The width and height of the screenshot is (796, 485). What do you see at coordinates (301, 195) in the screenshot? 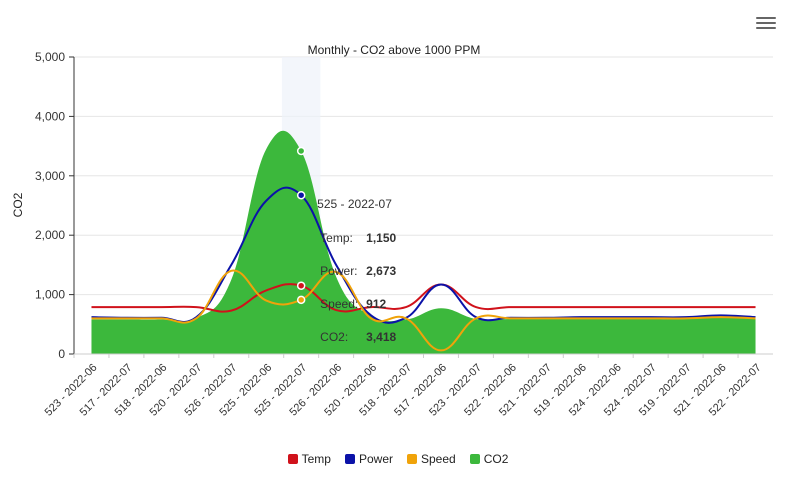
I see `point-marker-power` at bounding box center [301, 195].